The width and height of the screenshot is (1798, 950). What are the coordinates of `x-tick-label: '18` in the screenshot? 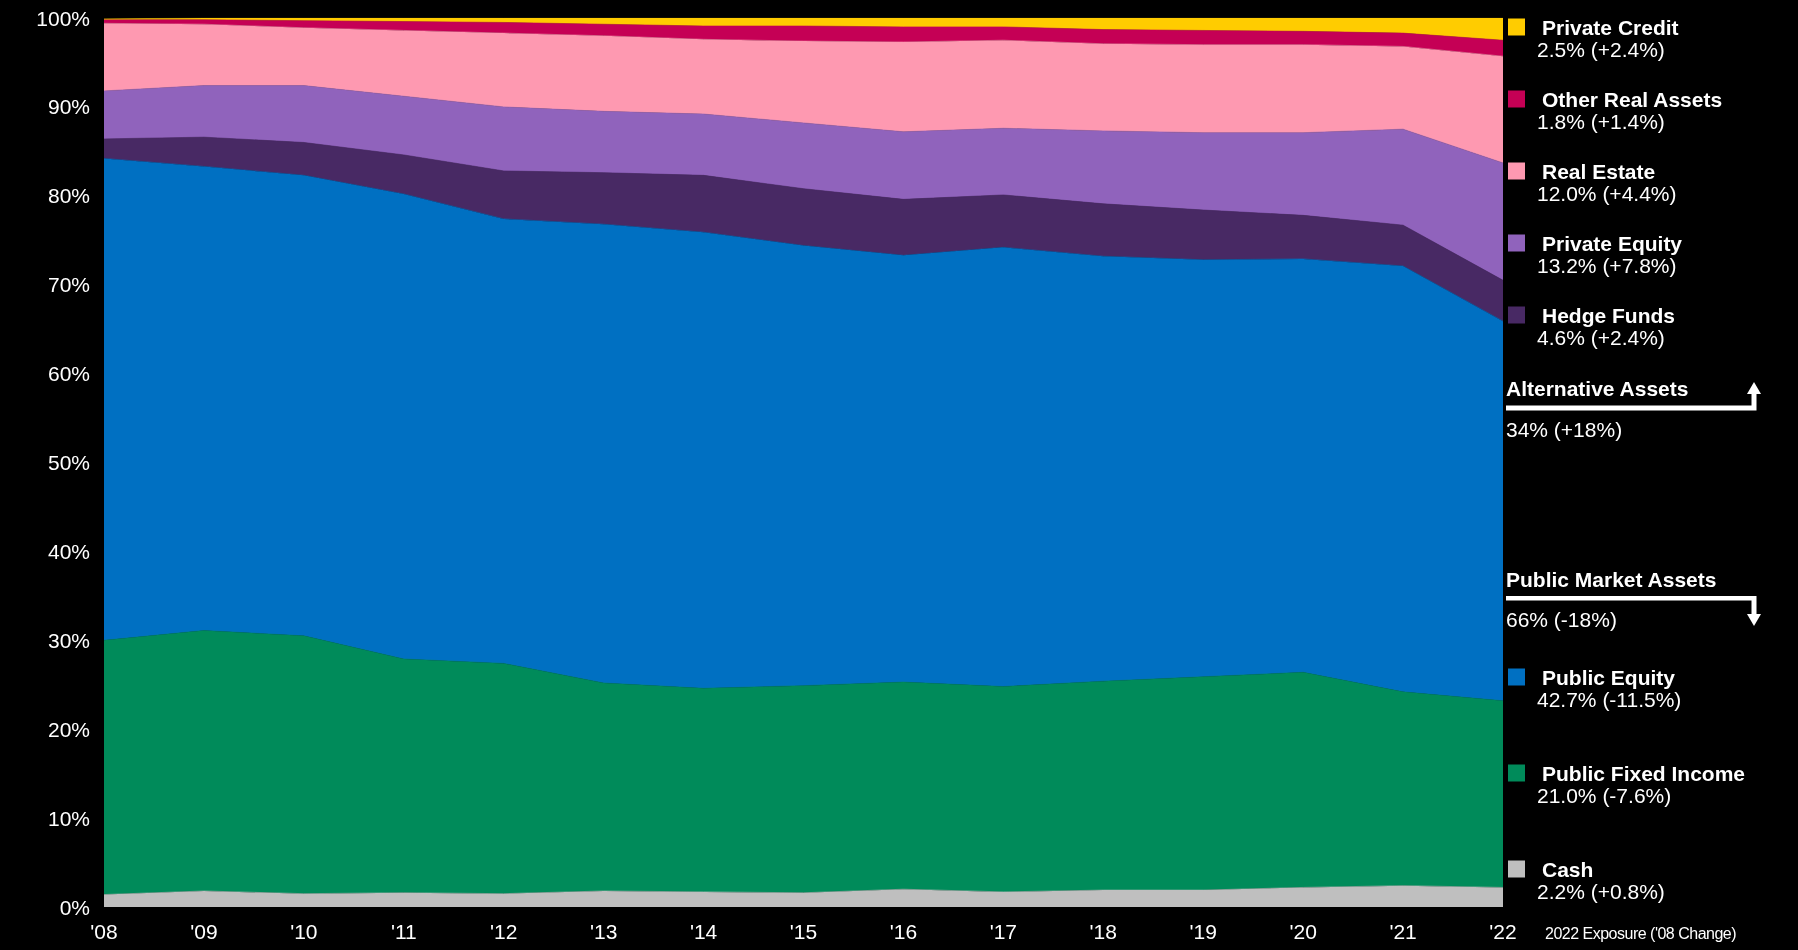 It's located at (1103, 931).